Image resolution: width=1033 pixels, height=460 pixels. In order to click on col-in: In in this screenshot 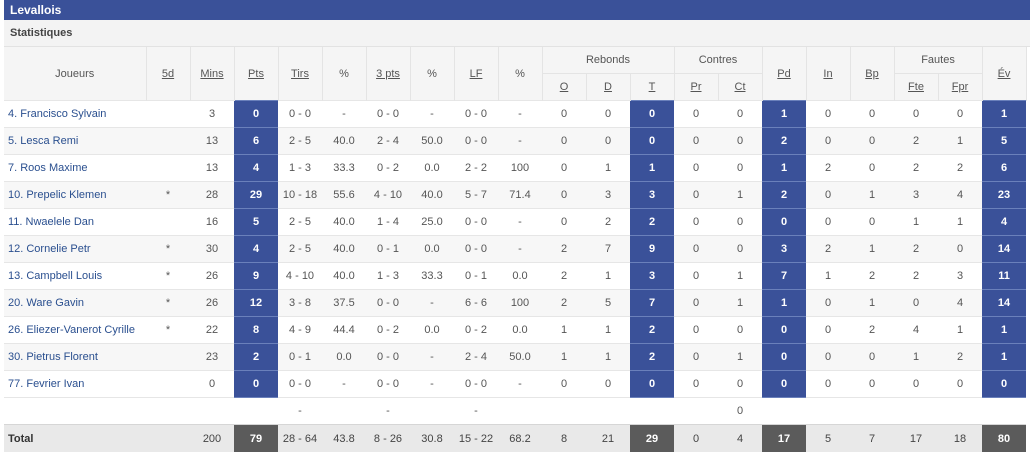, I will do `click(828, 74)`.